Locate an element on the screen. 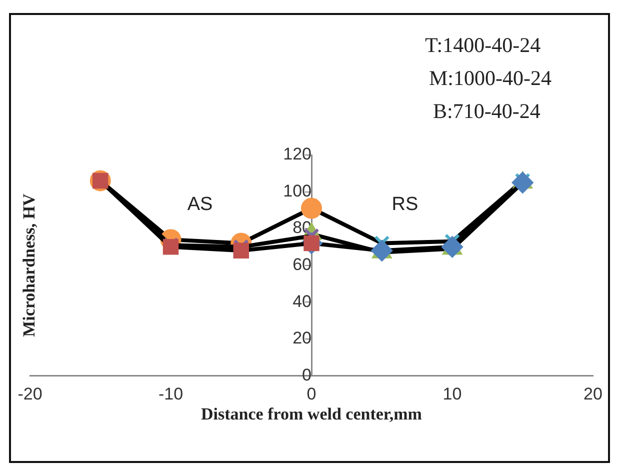 The width and height of the screenshot is (617, 466). text: T:1400-40-24 is located at coordinates (483, 45).